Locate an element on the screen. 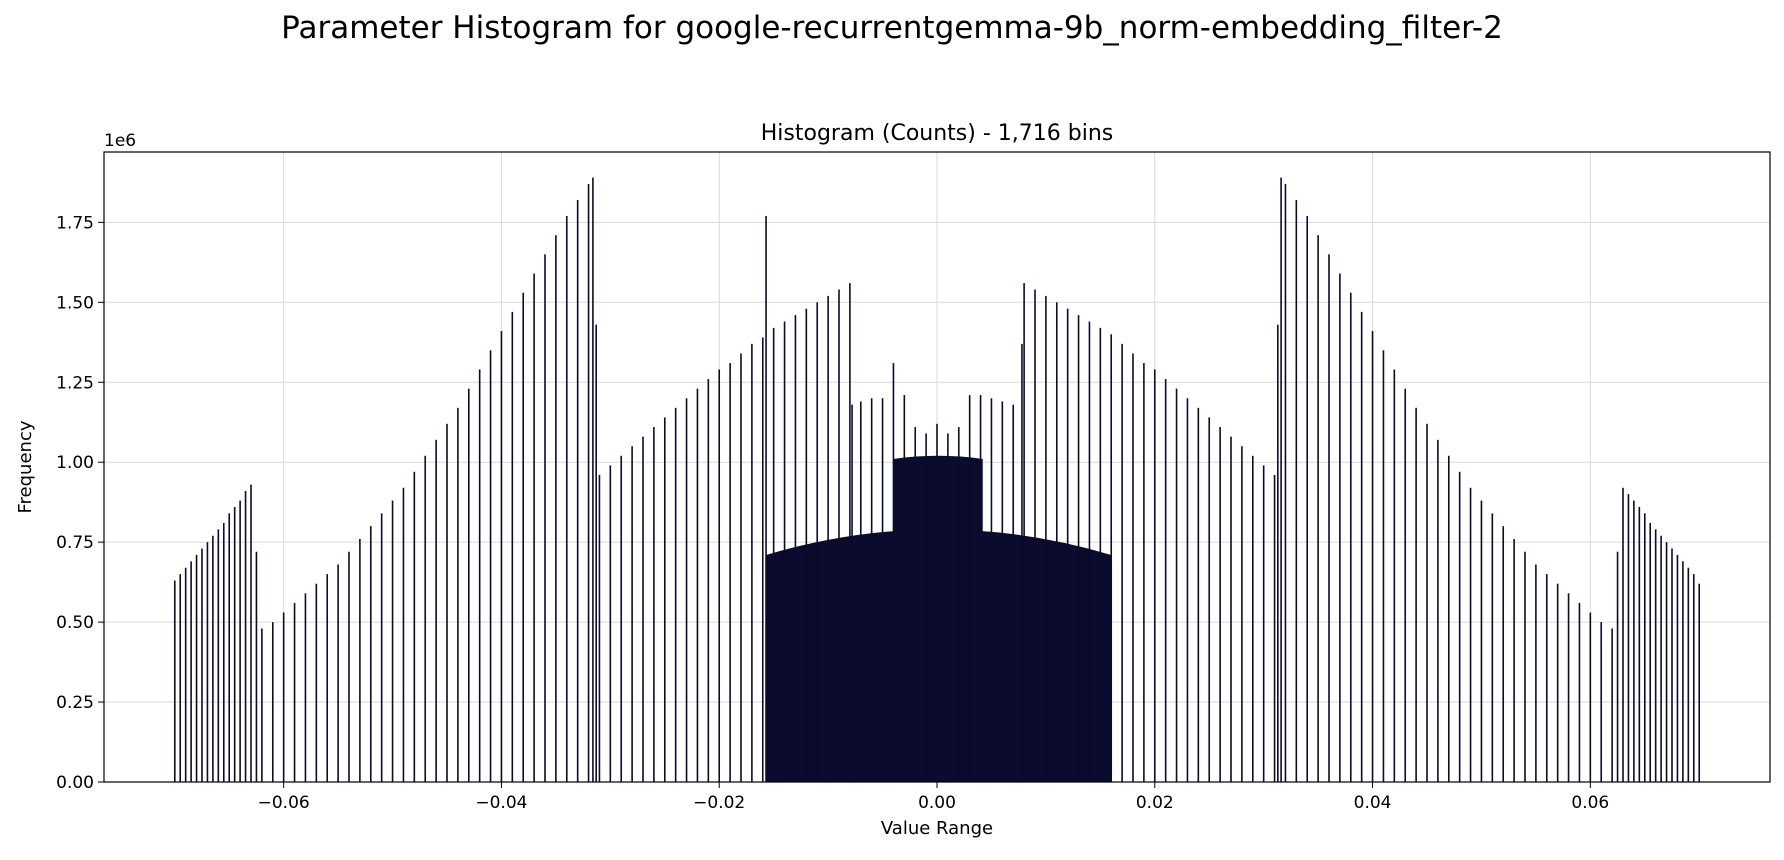 The width and height of the screenshot is (1784, 860). x-tick-label: −0.04 is located at coordinates (501, 803).